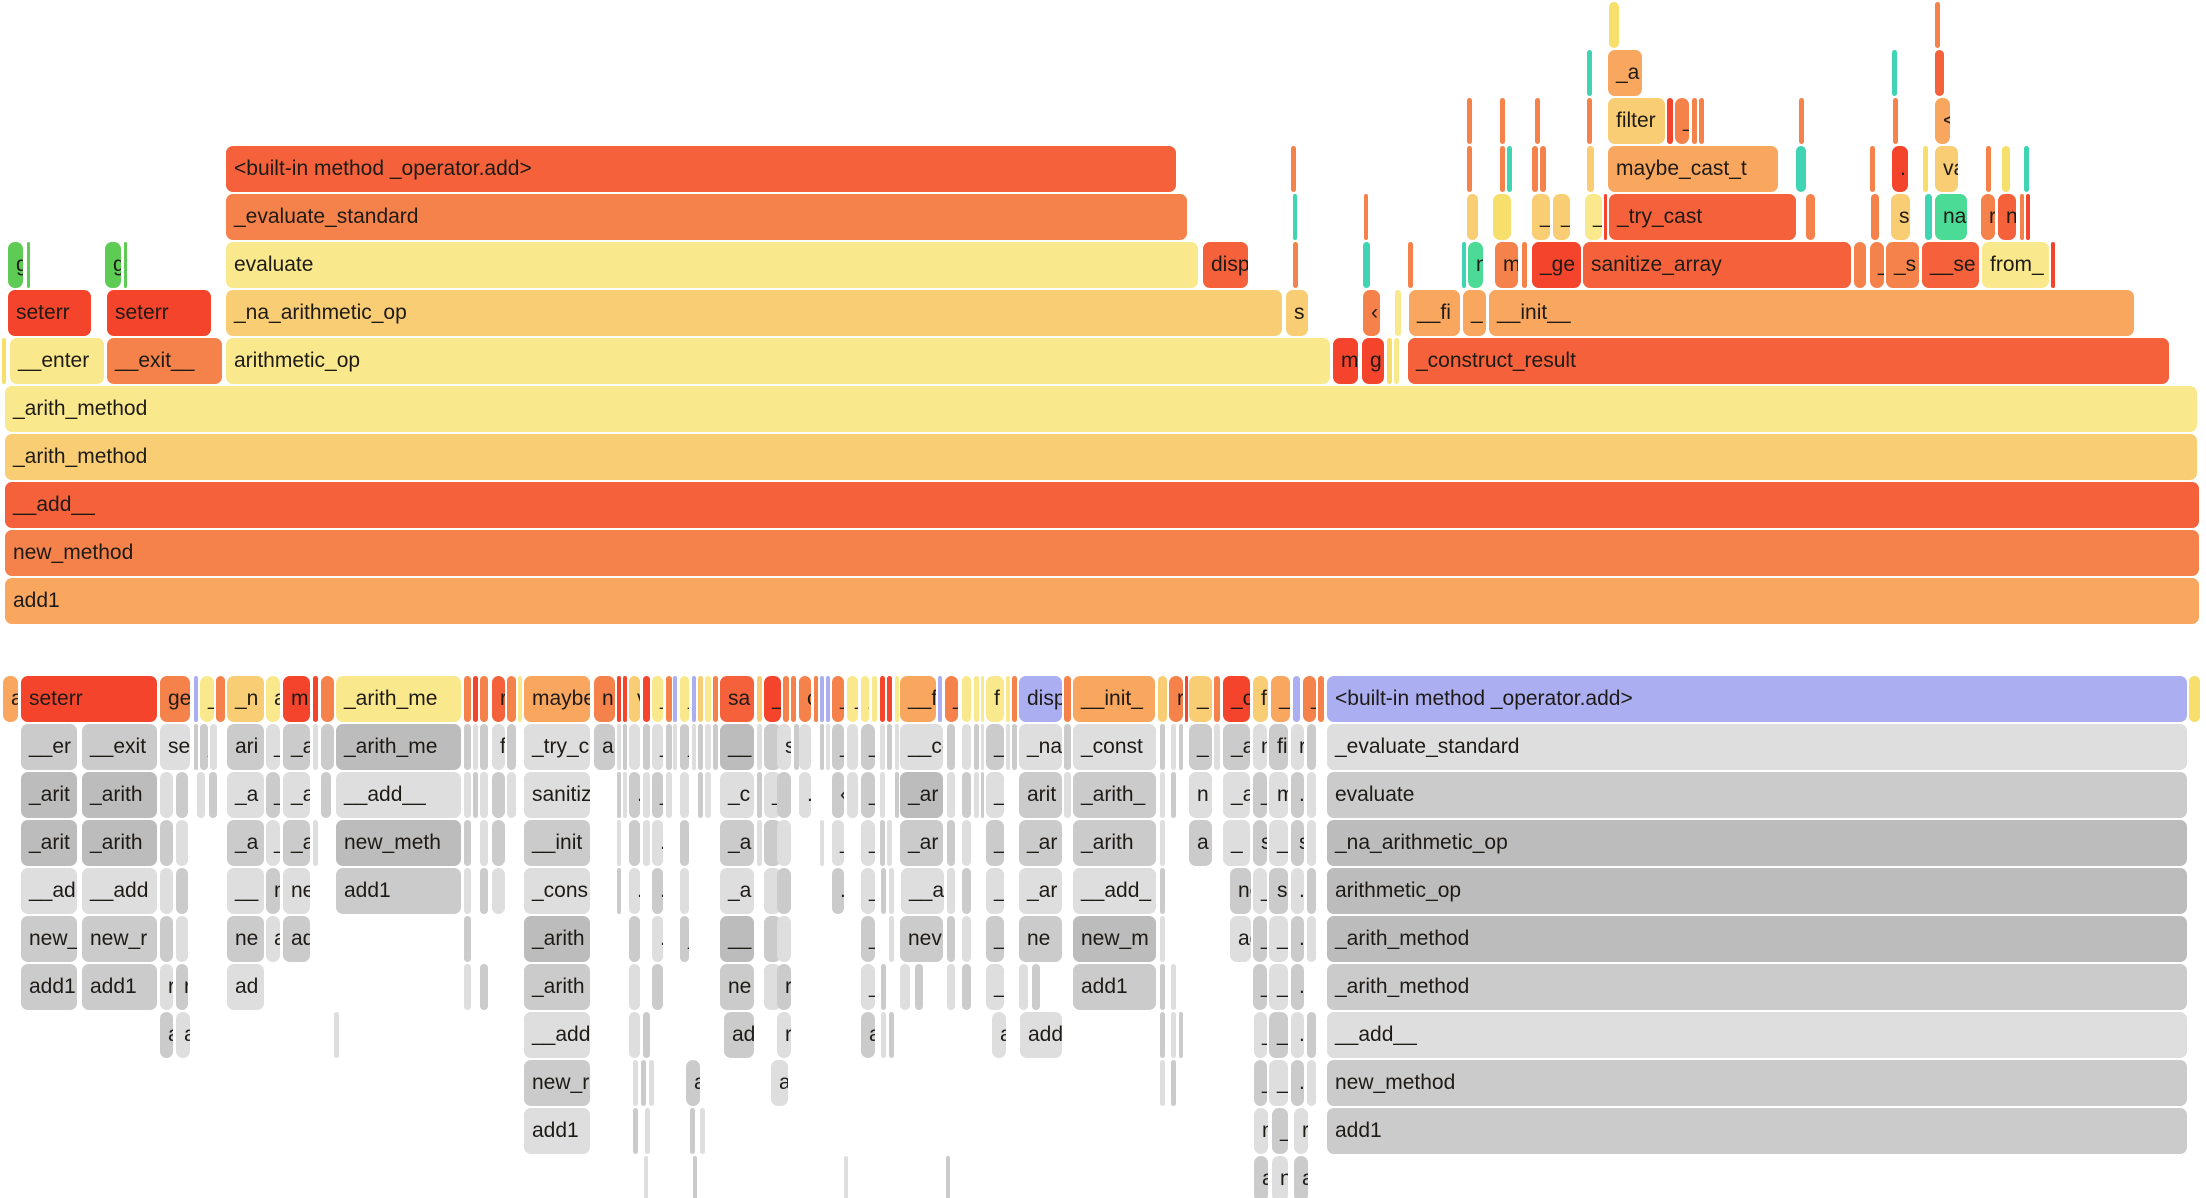 This screenshot has width=2206, height=1198. Describe the element at coordinates (1114, 939) in the screenshot. I see `frame-block: new_m` at that location.